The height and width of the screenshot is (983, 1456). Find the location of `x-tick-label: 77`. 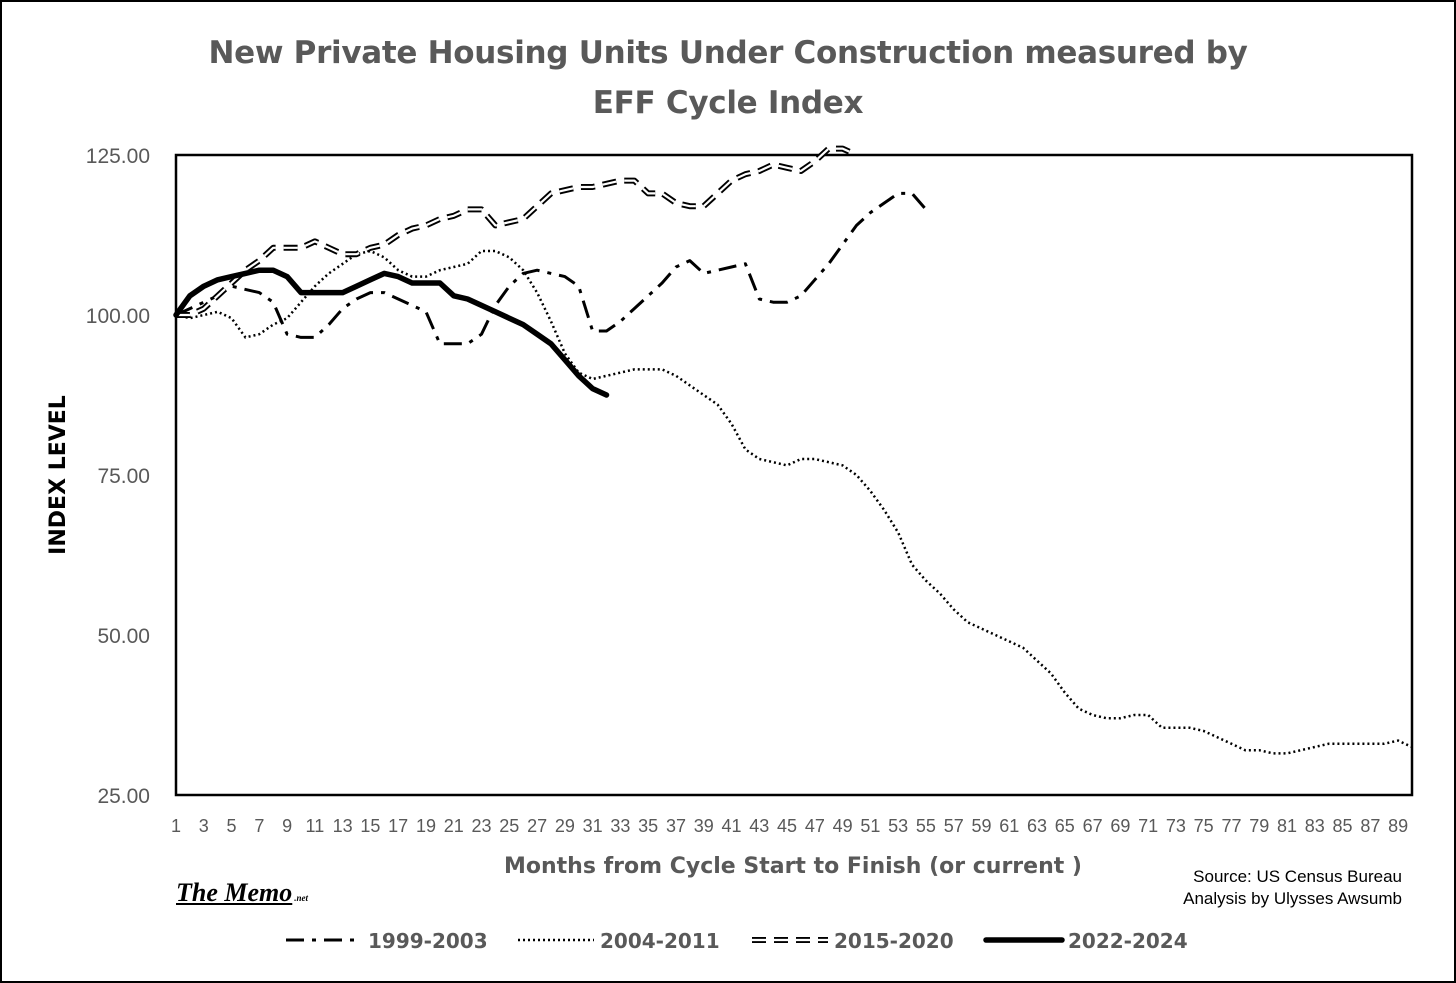

x-tick-label: 77 is located at coordinates (1231, 826).